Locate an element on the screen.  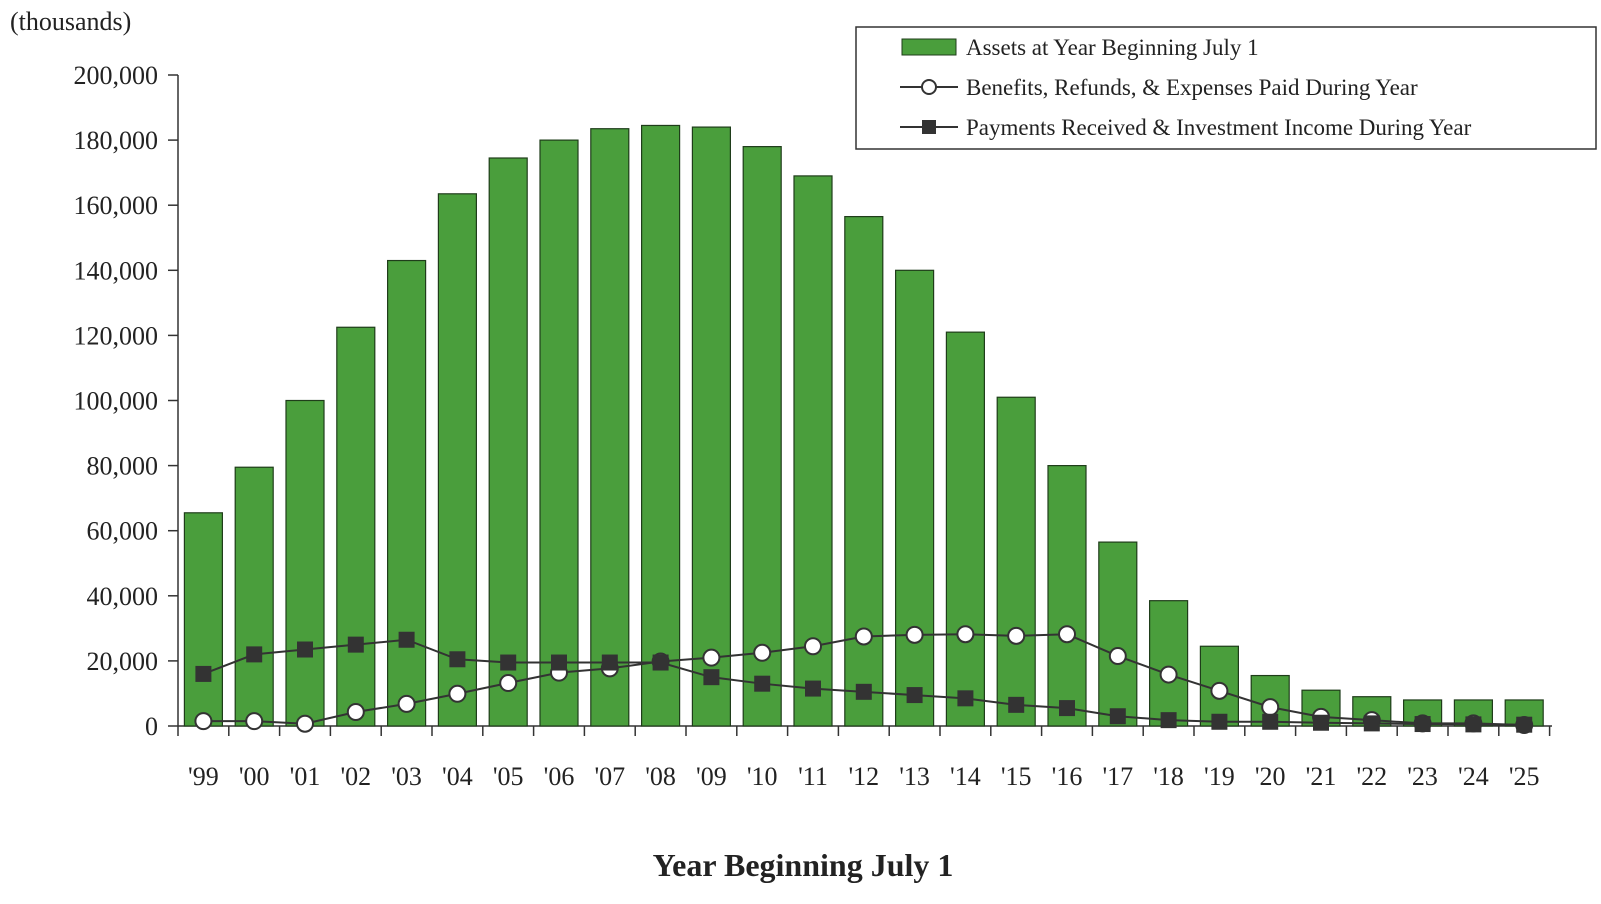
x-tick-label: '02 is located at coordinates (355, 776).